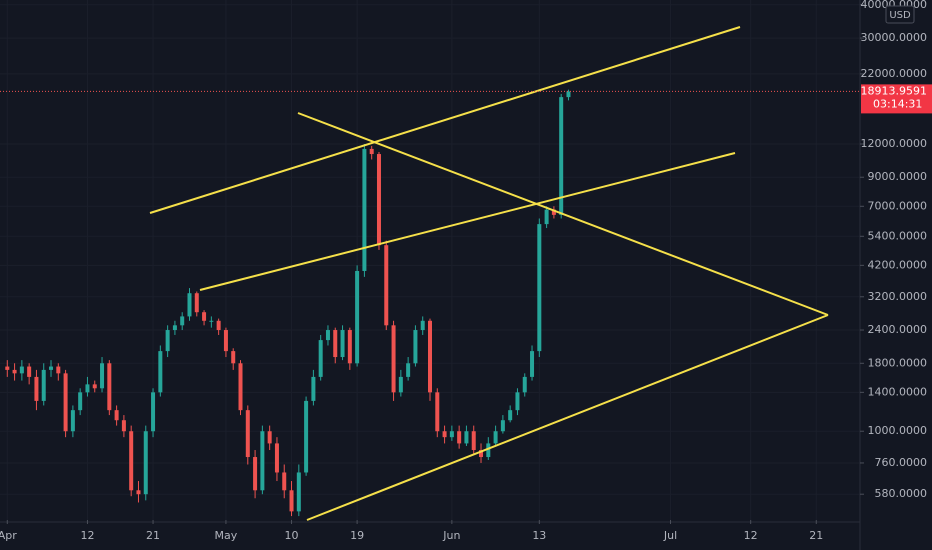  I want to click on y-tick-label: 760.0000, so click(901, 462).